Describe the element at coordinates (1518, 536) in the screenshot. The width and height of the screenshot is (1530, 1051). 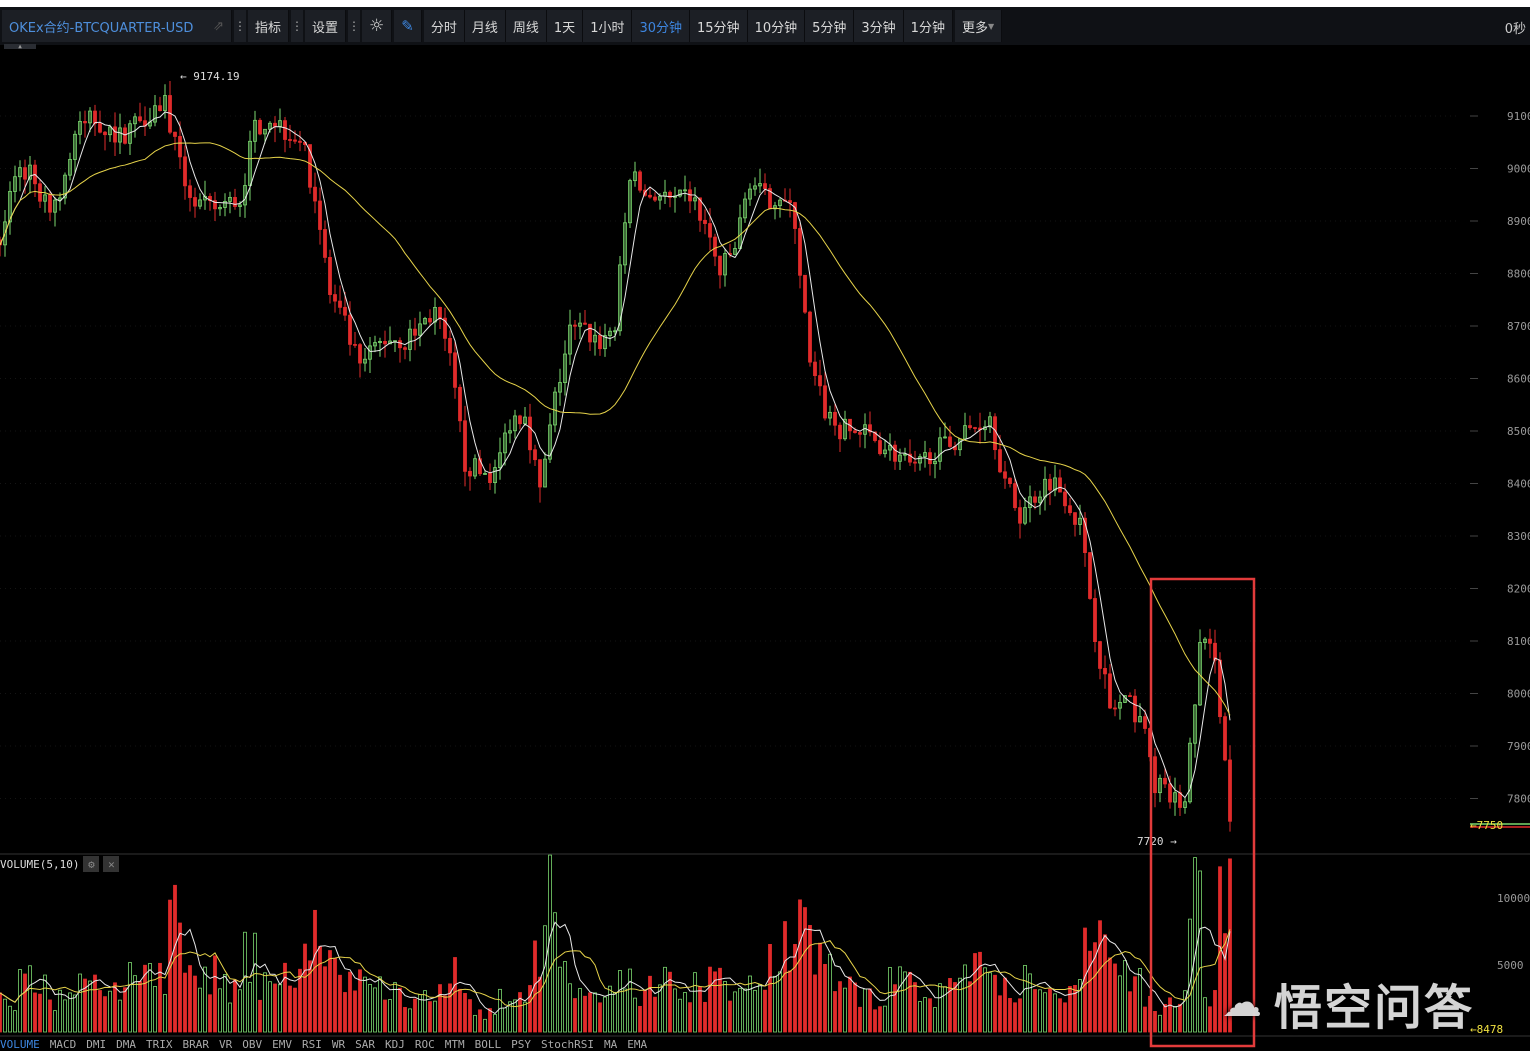
I see `y-tick-label: 8300` at that location.